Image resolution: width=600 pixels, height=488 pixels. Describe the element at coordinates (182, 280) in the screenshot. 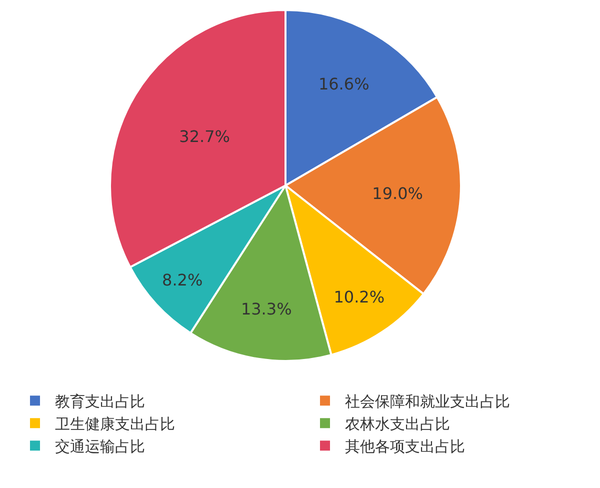

I see `data-label: 8.2%` at that location.